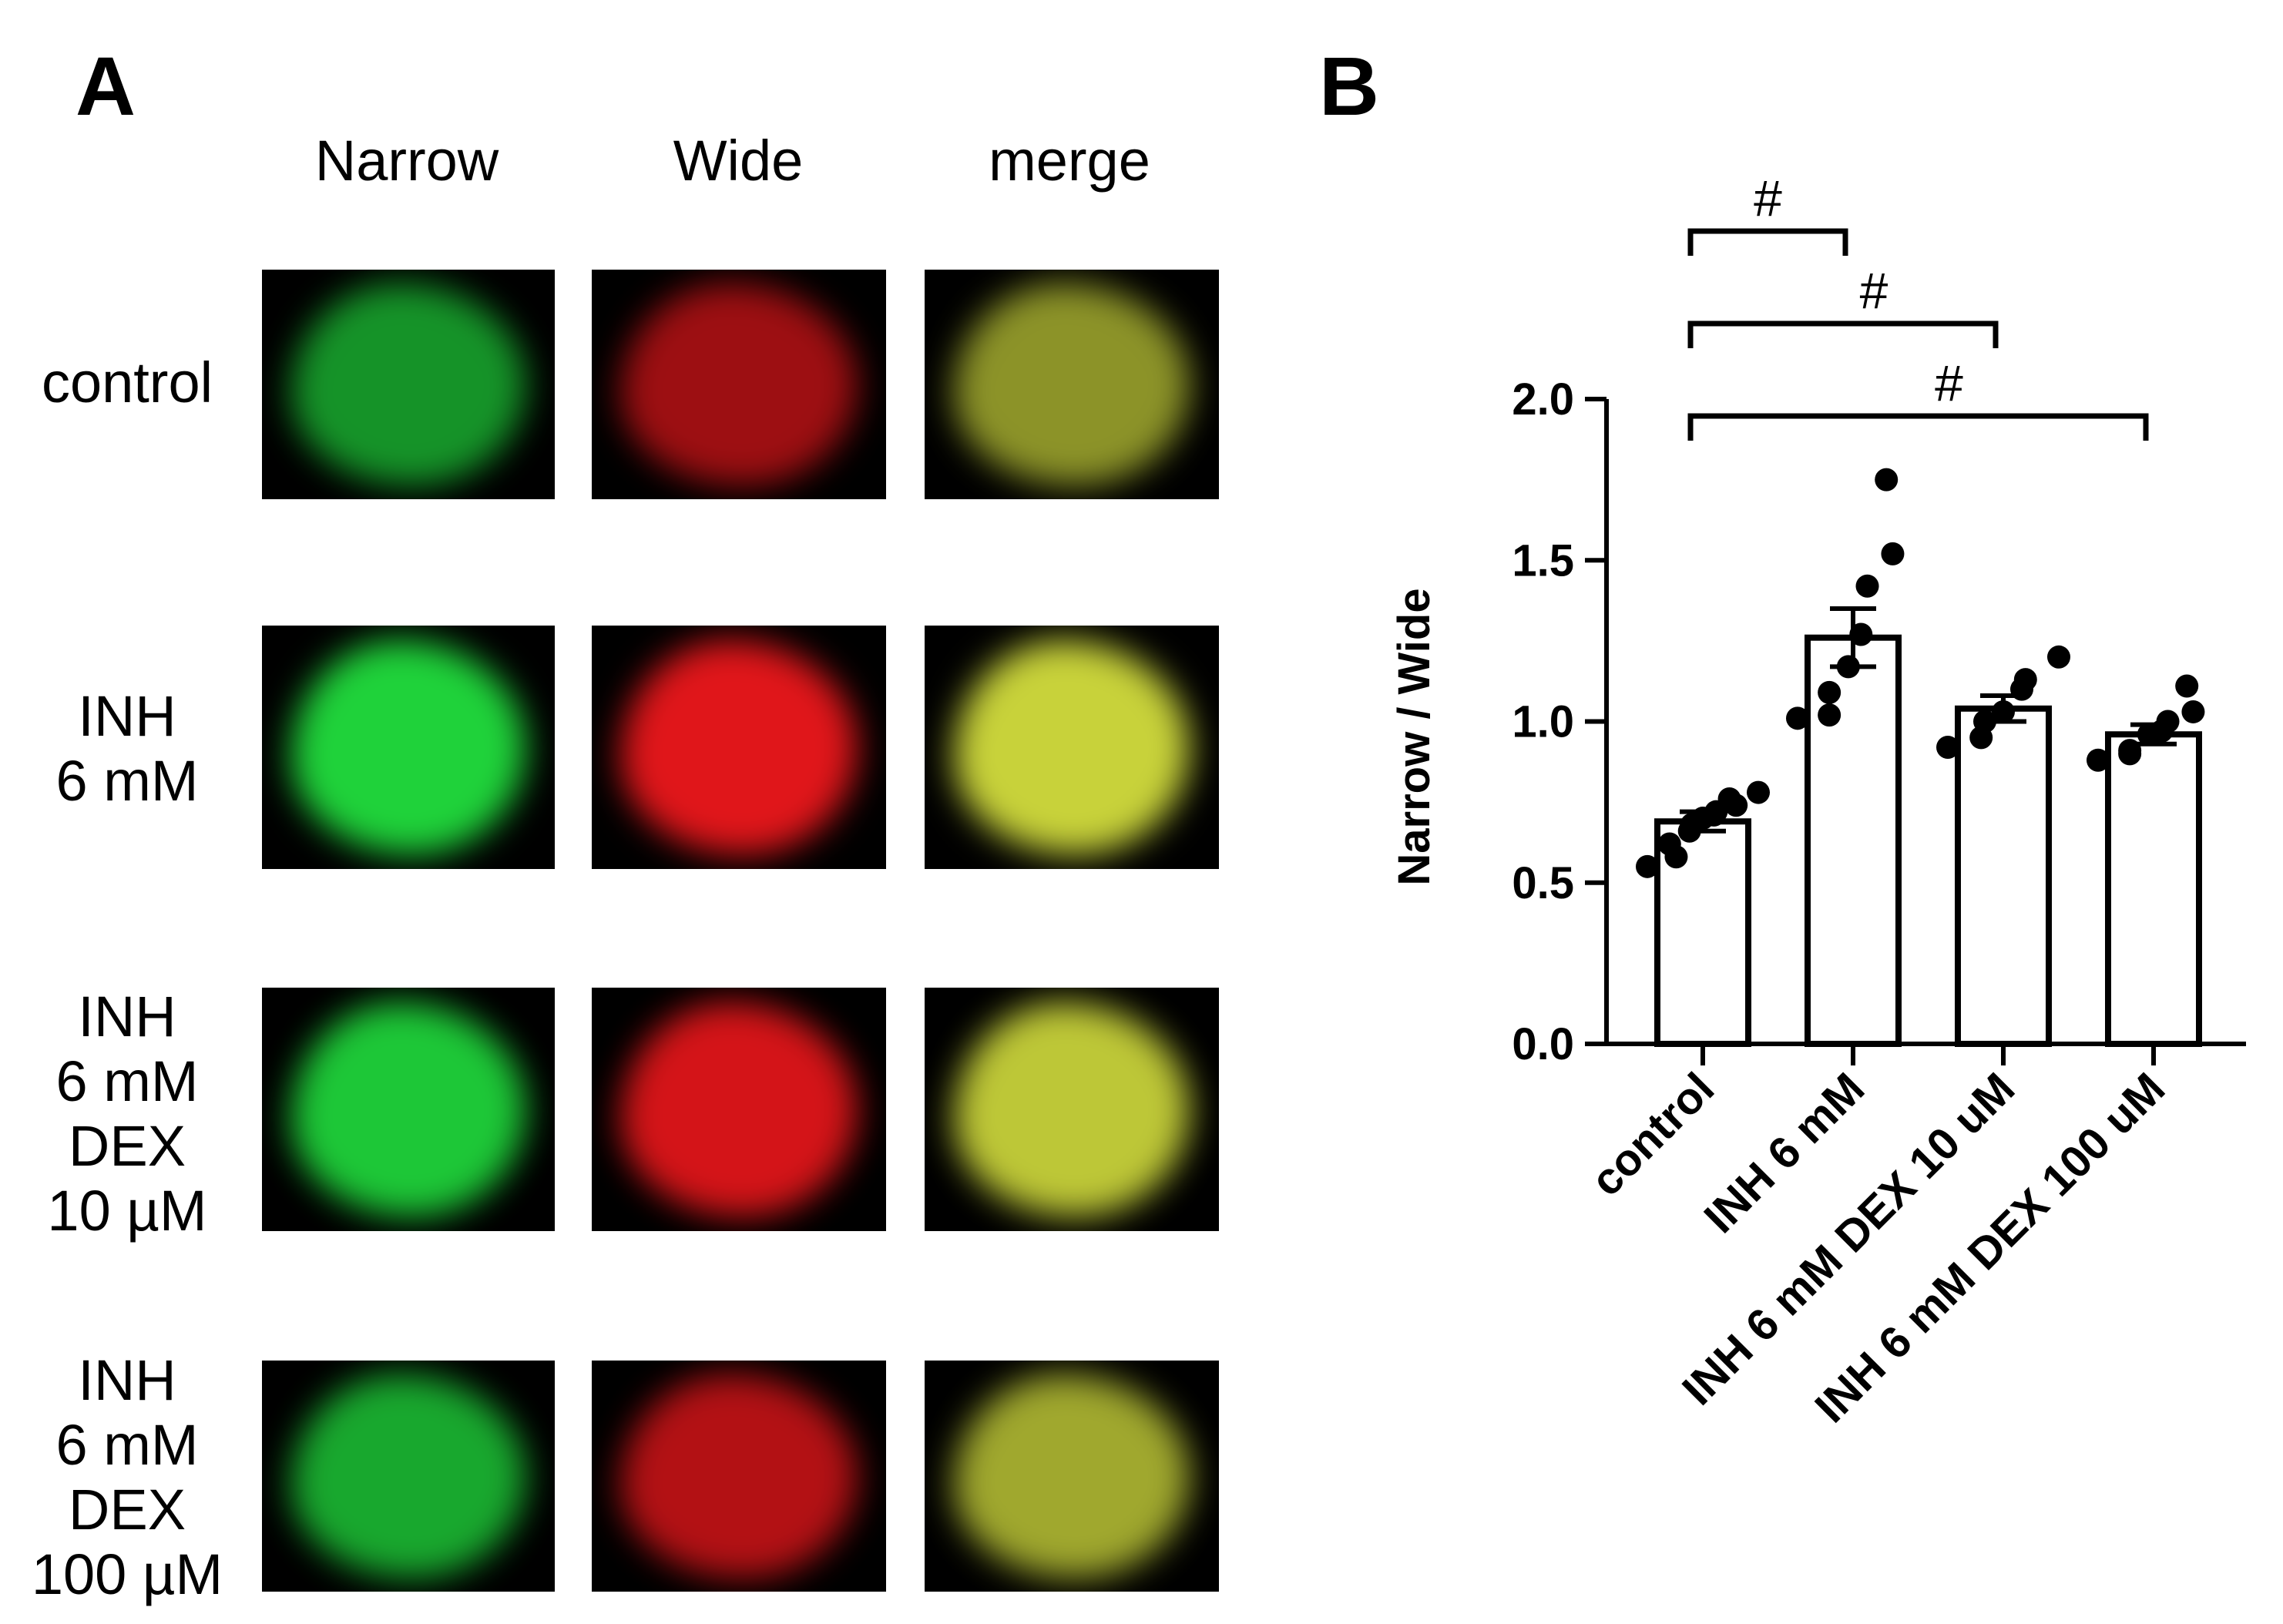 This screenshot has width=2283, height=1624. What do you see at coordinates (1069, 161) in the screenshot?
I see `column-header-merge: merge` at bounding box center [1069, 161].